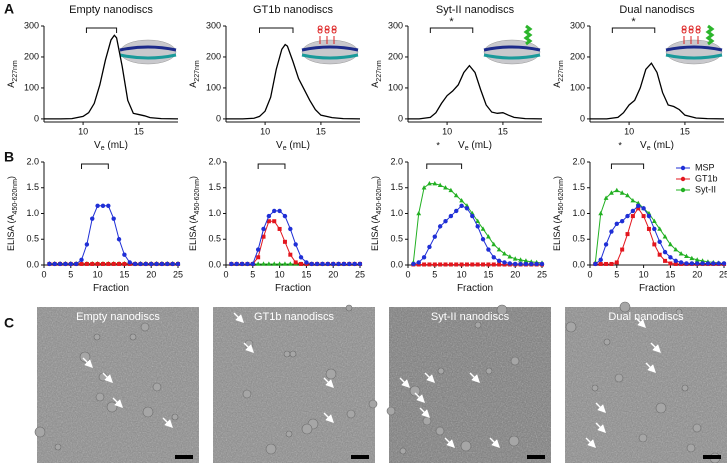 This screenshot has height=463, width=727. What do you see at coordinates (657, 288) in the screenshot?
I see `x-label-part: Fraction` at bounding box center [657, 288].